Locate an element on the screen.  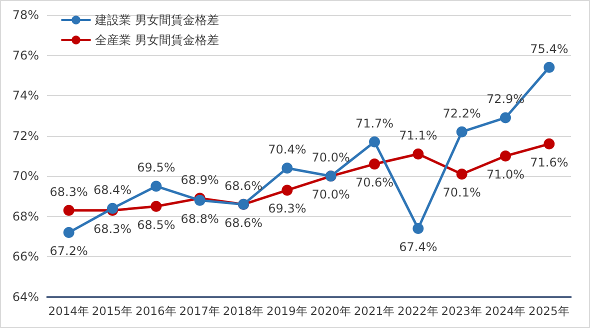
x-tick-label: 2023年 is located at coordinates (461, 311).